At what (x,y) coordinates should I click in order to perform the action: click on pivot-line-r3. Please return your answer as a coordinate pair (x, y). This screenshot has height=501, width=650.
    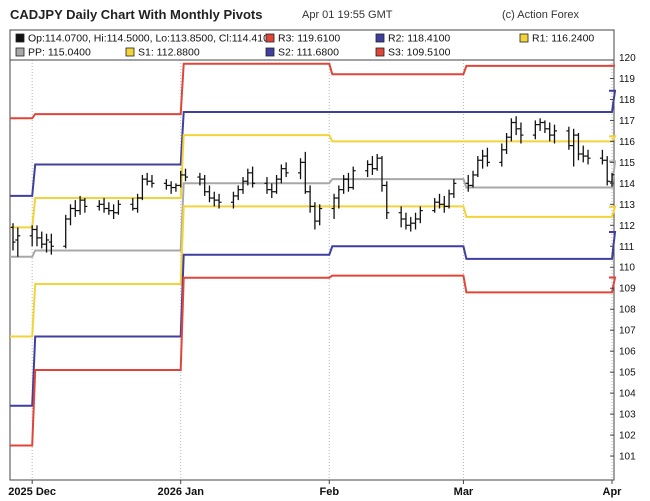
    Looking at the image, I should click on (313, 91).